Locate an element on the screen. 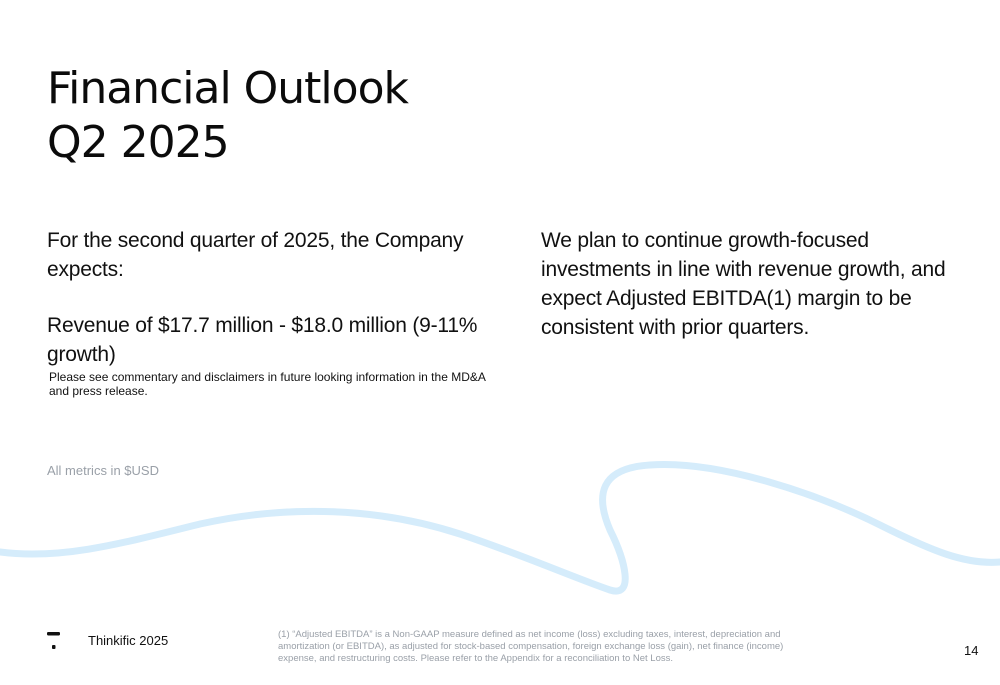 This screenshot has height=685, width=1000. footer-brand: Thinkific 2025 is located at coordinates (128, 640).